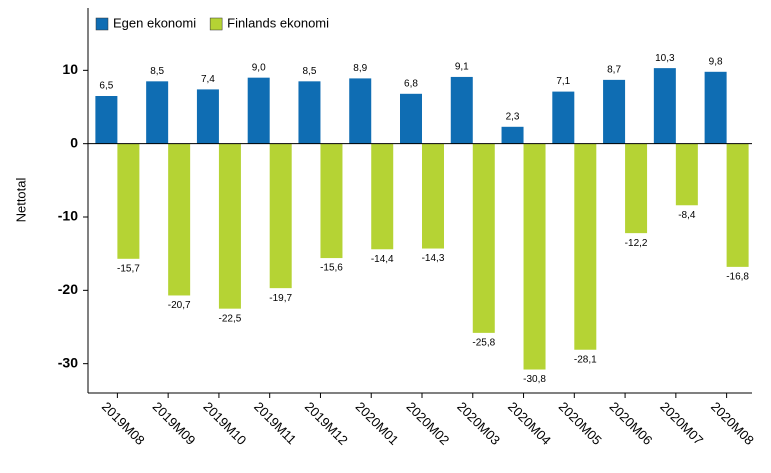  Describe the element at coordinates (433, 258) in the screenshot. I see `value-label: -14,3` at that location.